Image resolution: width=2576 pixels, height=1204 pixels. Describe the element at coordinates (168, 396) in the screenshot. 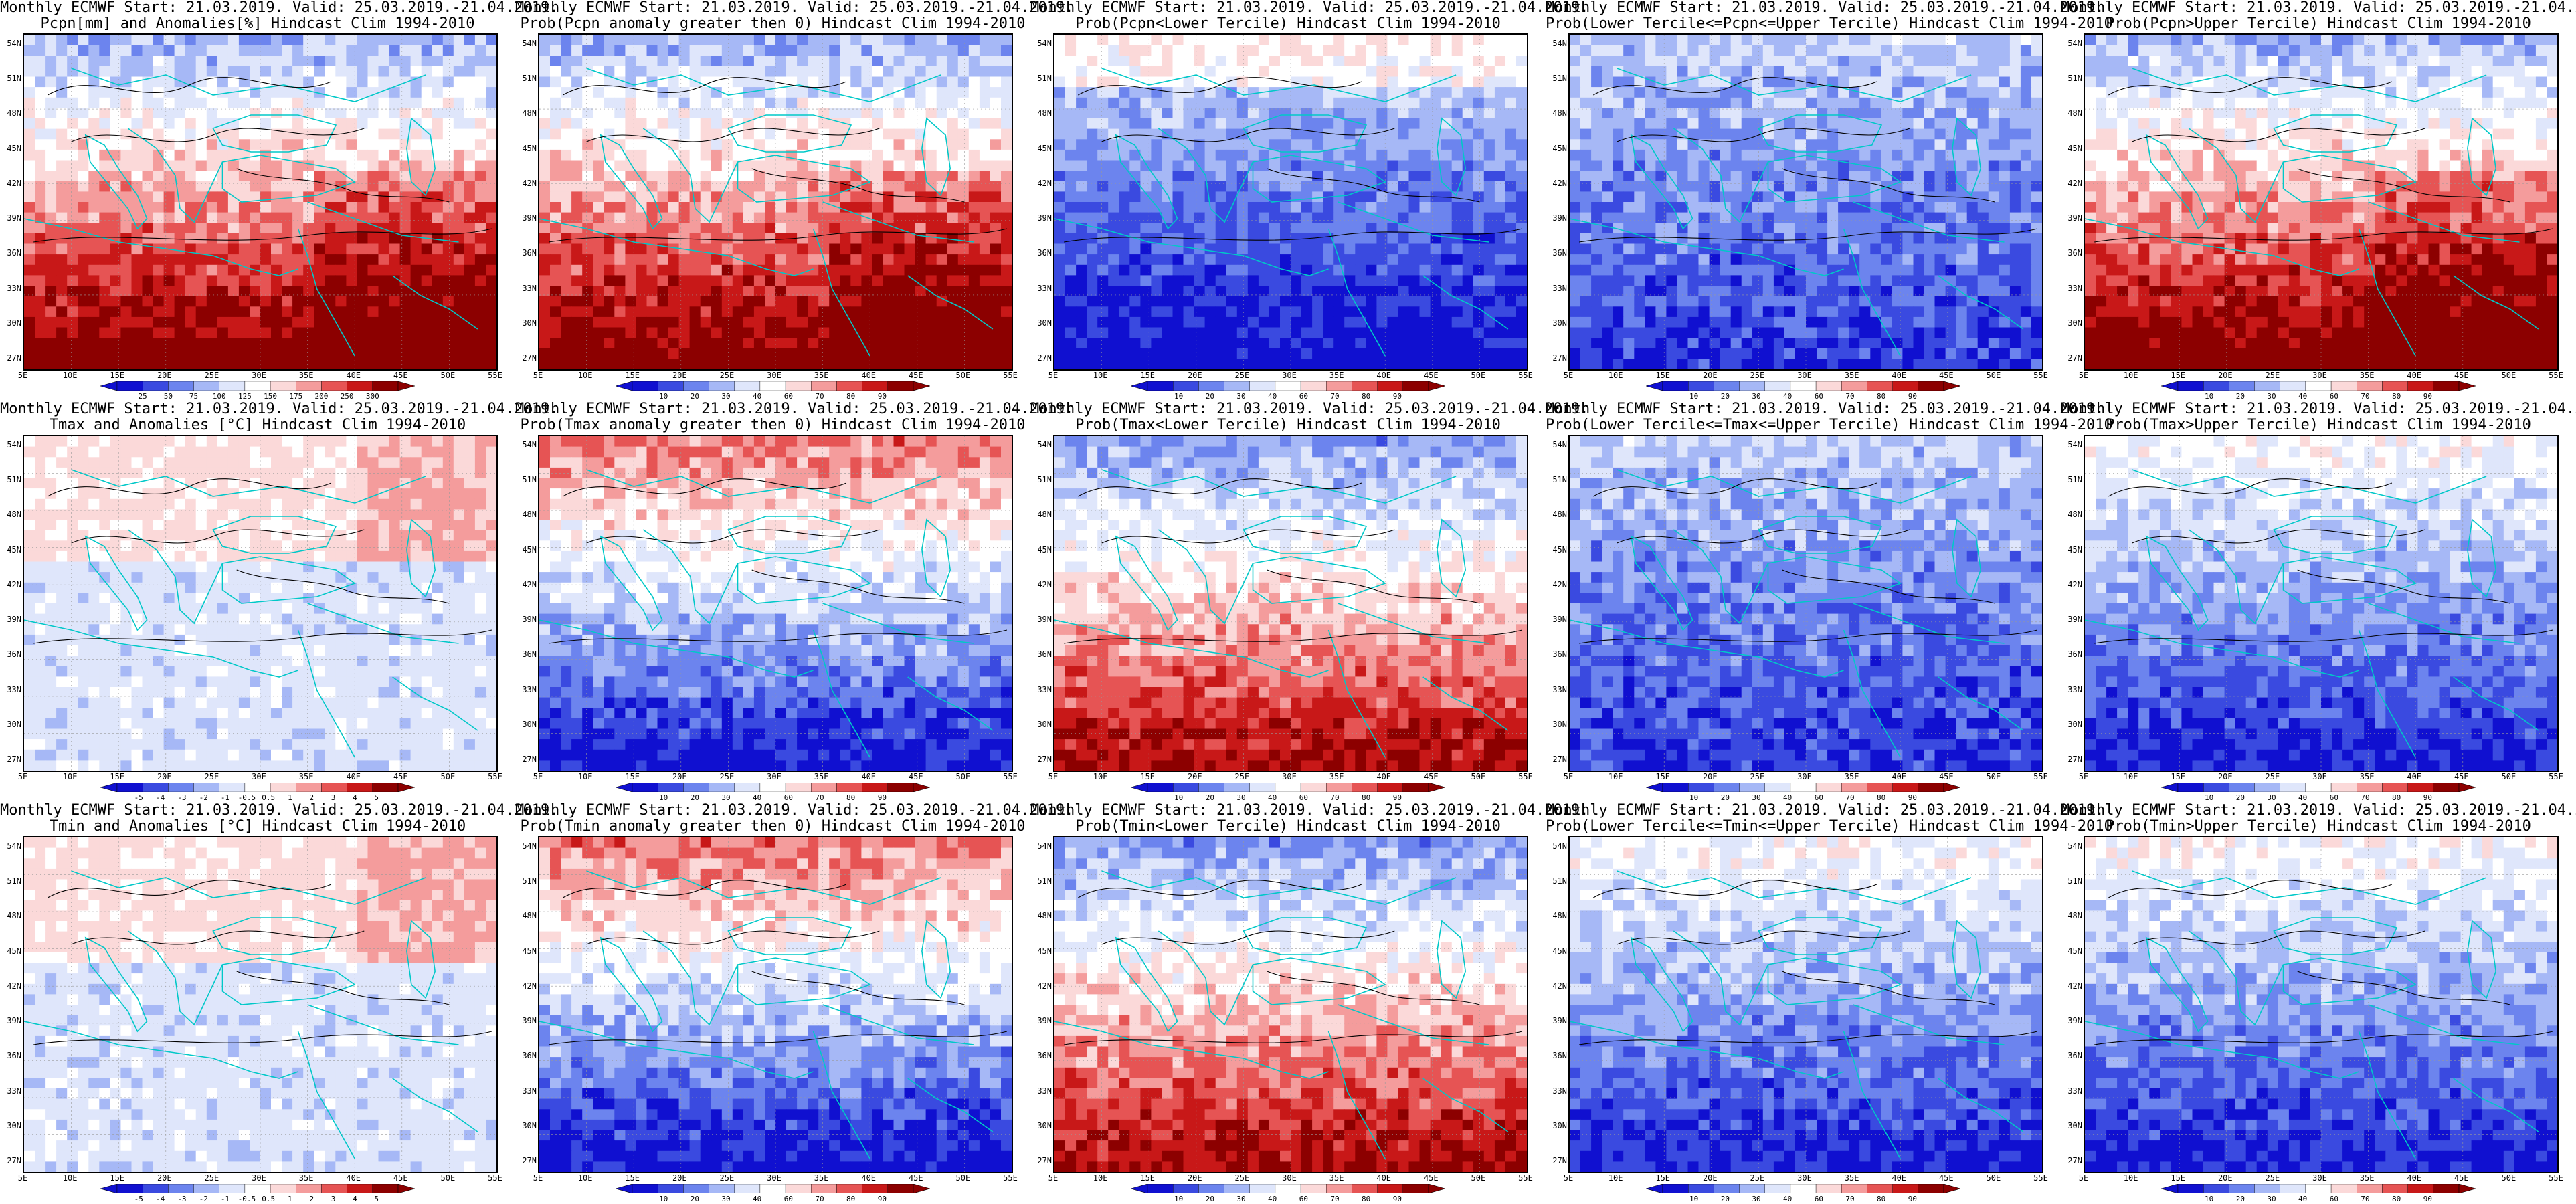

I see `colorbar-tick-label: 50` at that location.